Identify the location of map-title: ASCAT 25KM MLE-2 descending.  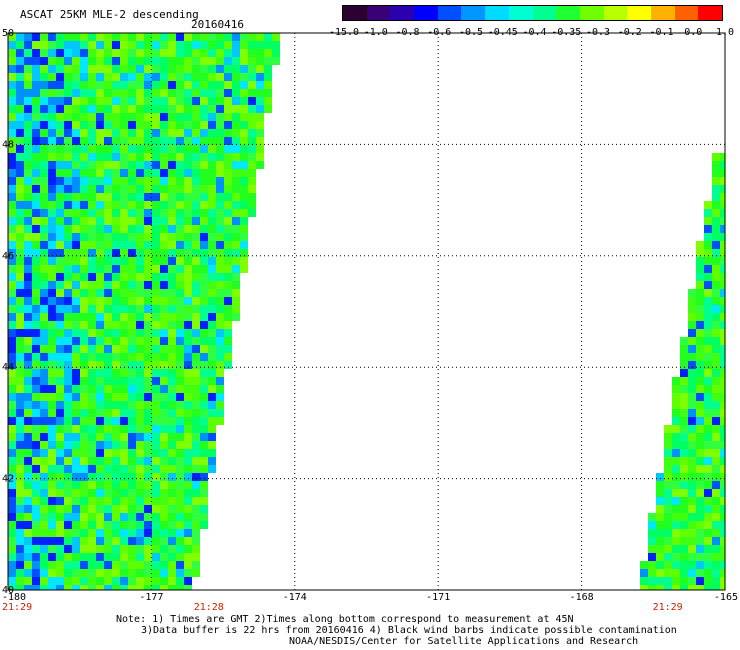
(109, 14).